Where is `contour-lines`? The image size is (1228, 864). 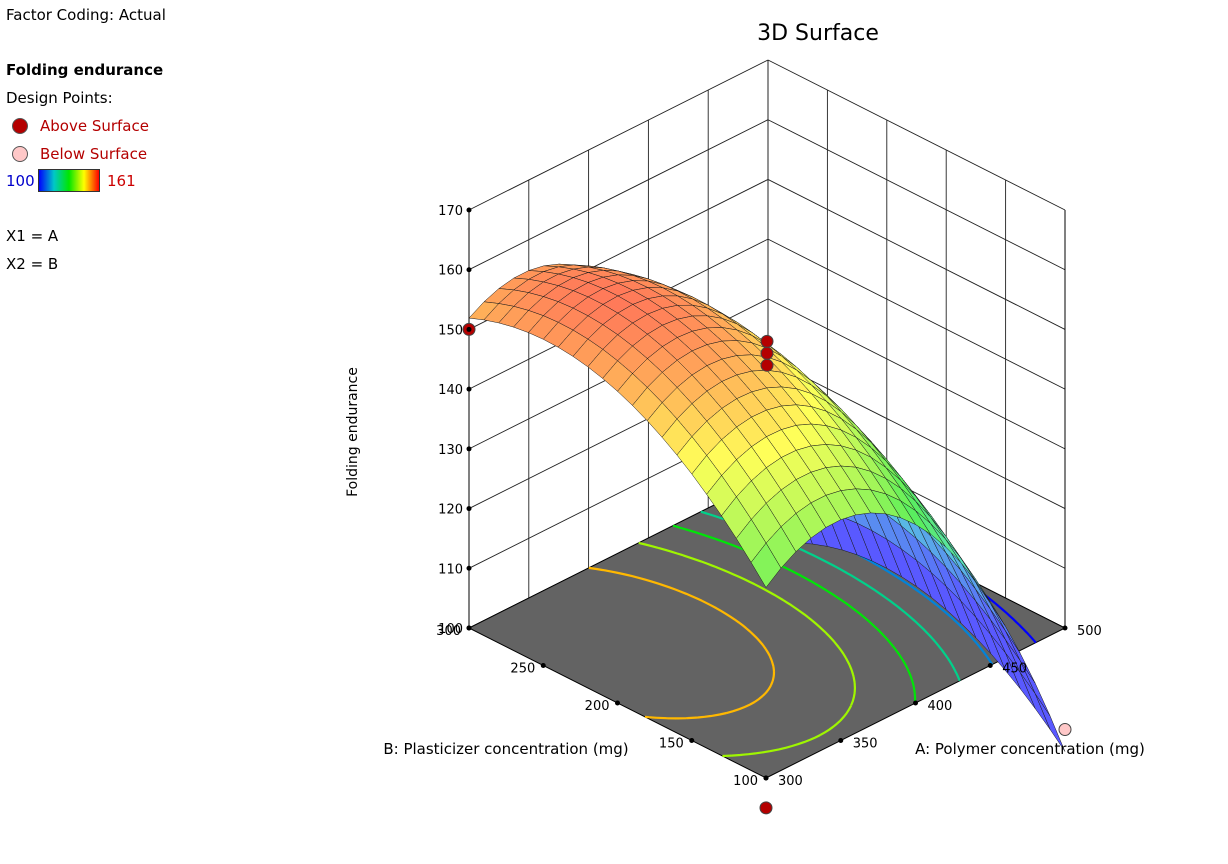
contour-lines is located at coordinates (812, 619).